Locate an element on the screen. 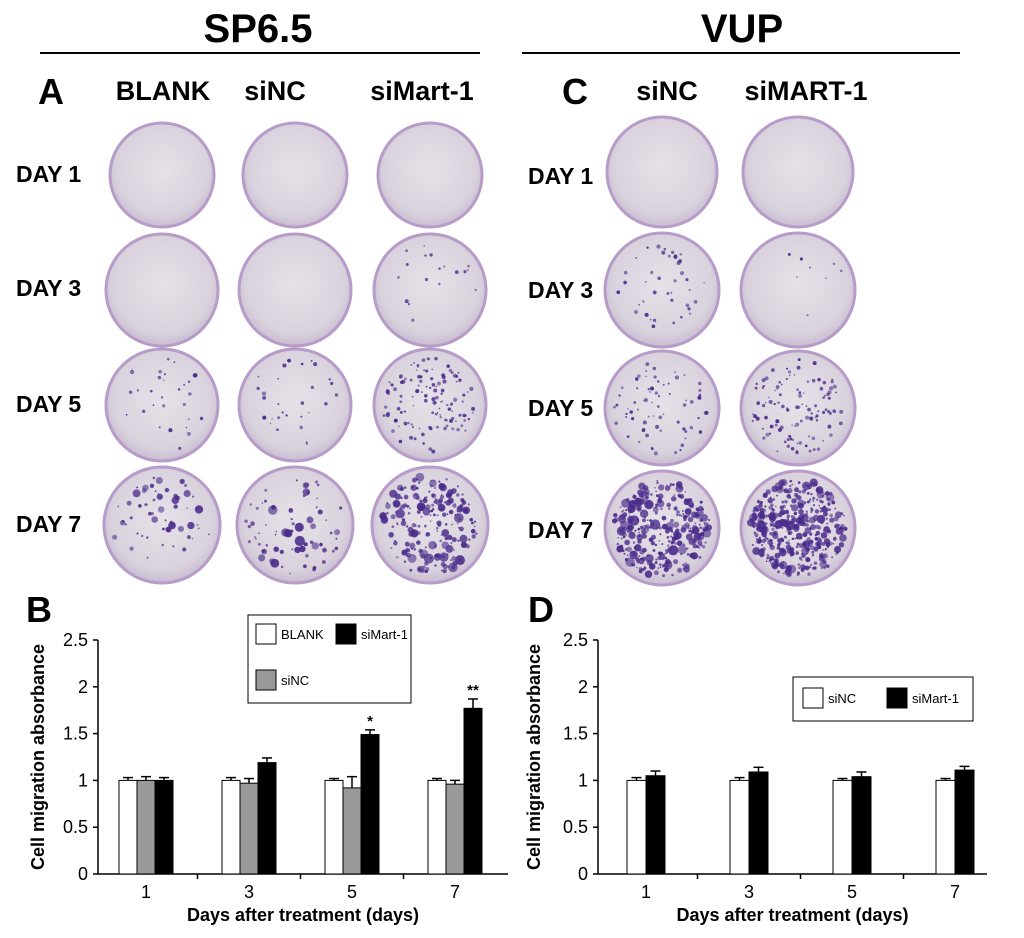  bar-simart-1-day5 is located at coordinates (861, 825).